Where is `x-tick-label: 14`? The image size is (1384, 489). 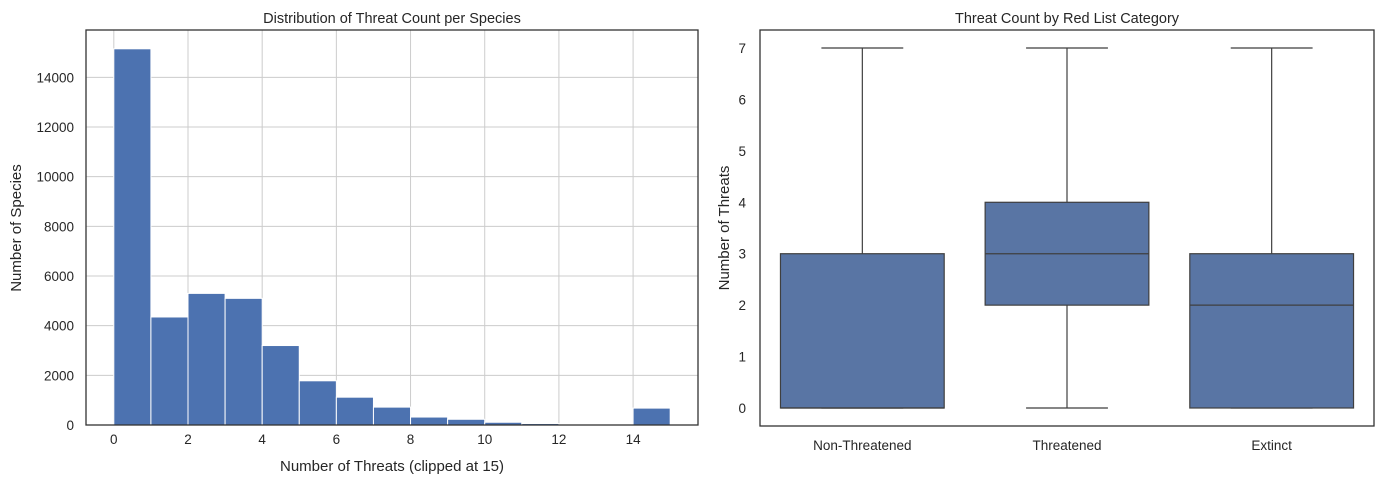
x-tick-label: 14 is located at coordinates (634, 439).